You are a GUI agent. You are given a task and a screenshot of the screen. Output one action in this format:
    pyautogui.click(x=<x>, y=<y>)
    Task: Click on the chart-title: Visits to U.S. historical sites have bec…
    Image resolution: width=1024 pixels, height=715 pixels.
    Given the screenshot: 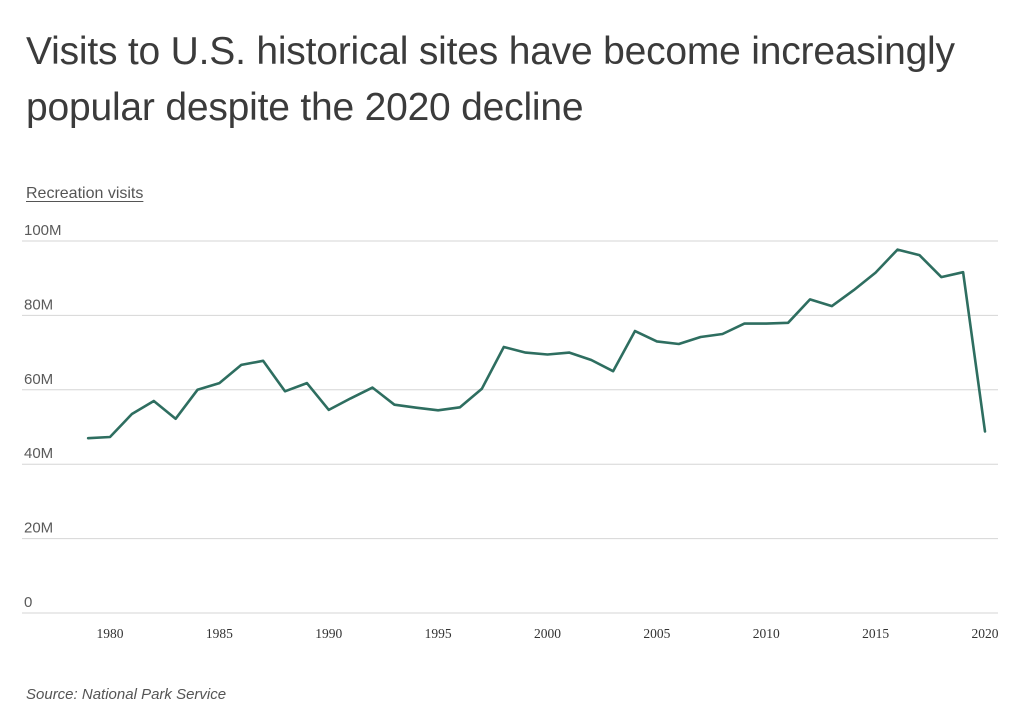 What is the action you would take?
    pyautogui.click(x=490, y=79)
    